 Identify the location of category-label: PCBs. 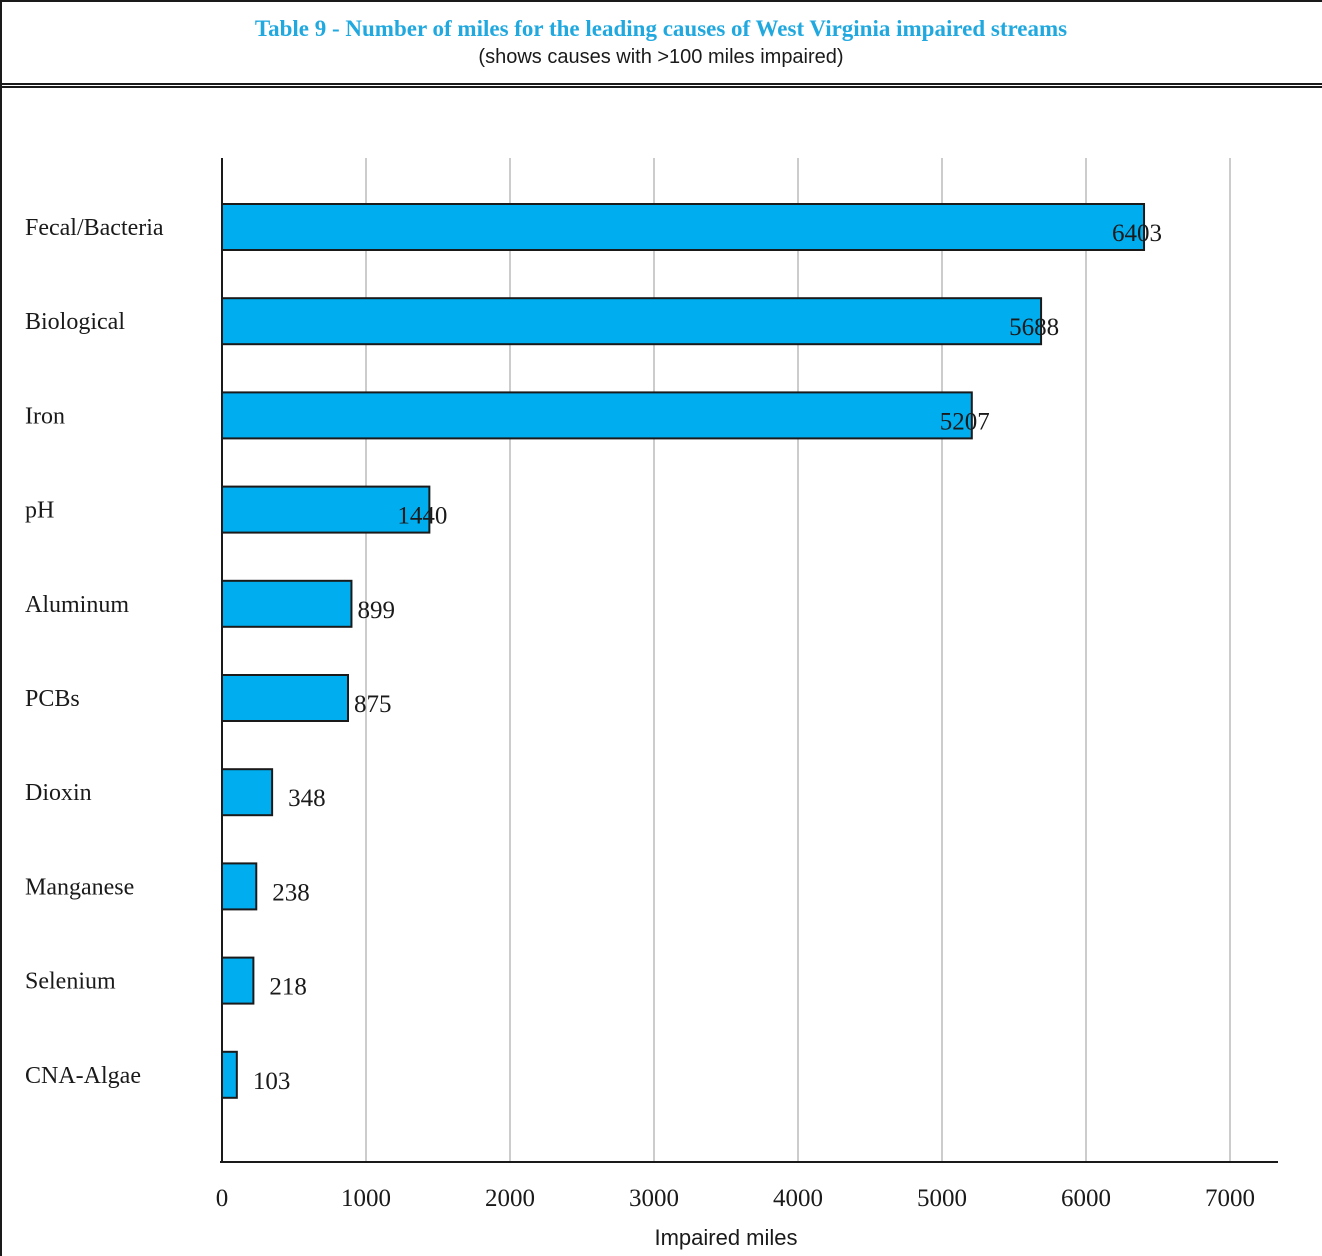
(52, 699).